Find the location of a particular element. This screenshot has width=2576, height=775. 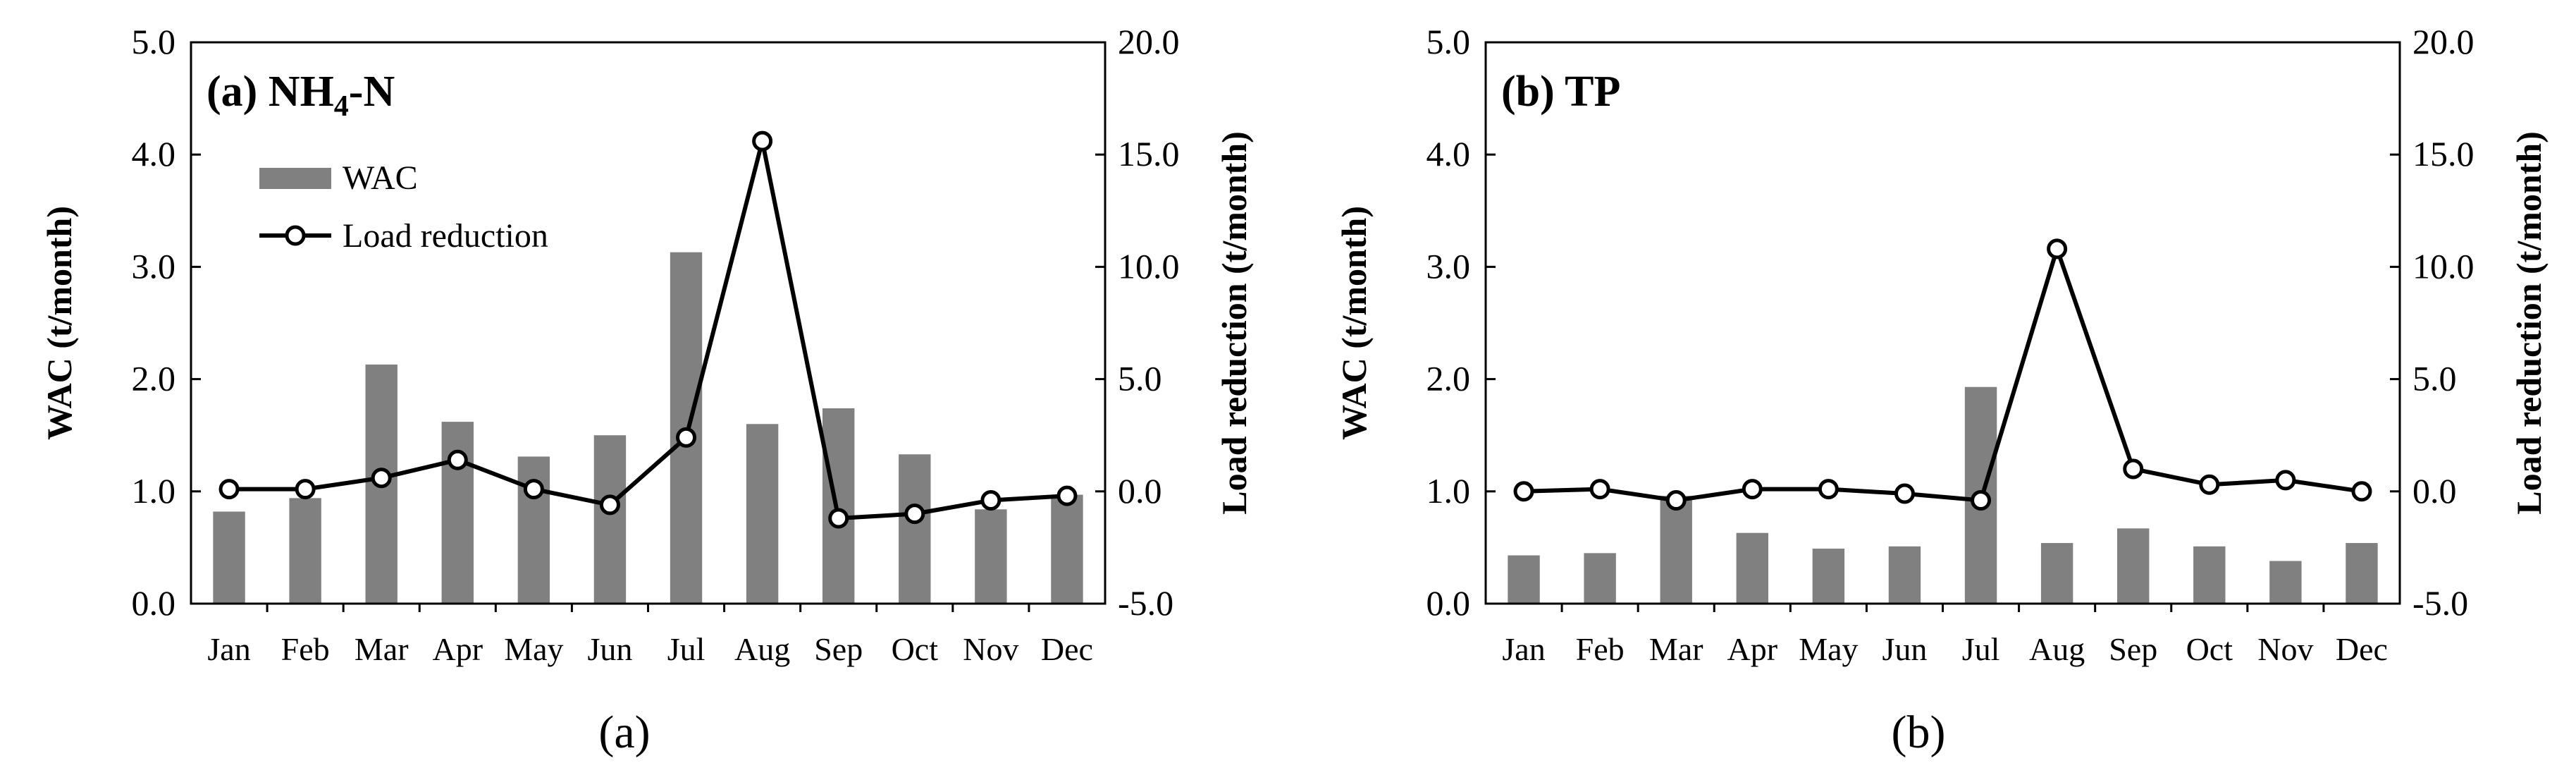

point-load-reduction-apr is located at coordinates (1753, 489).